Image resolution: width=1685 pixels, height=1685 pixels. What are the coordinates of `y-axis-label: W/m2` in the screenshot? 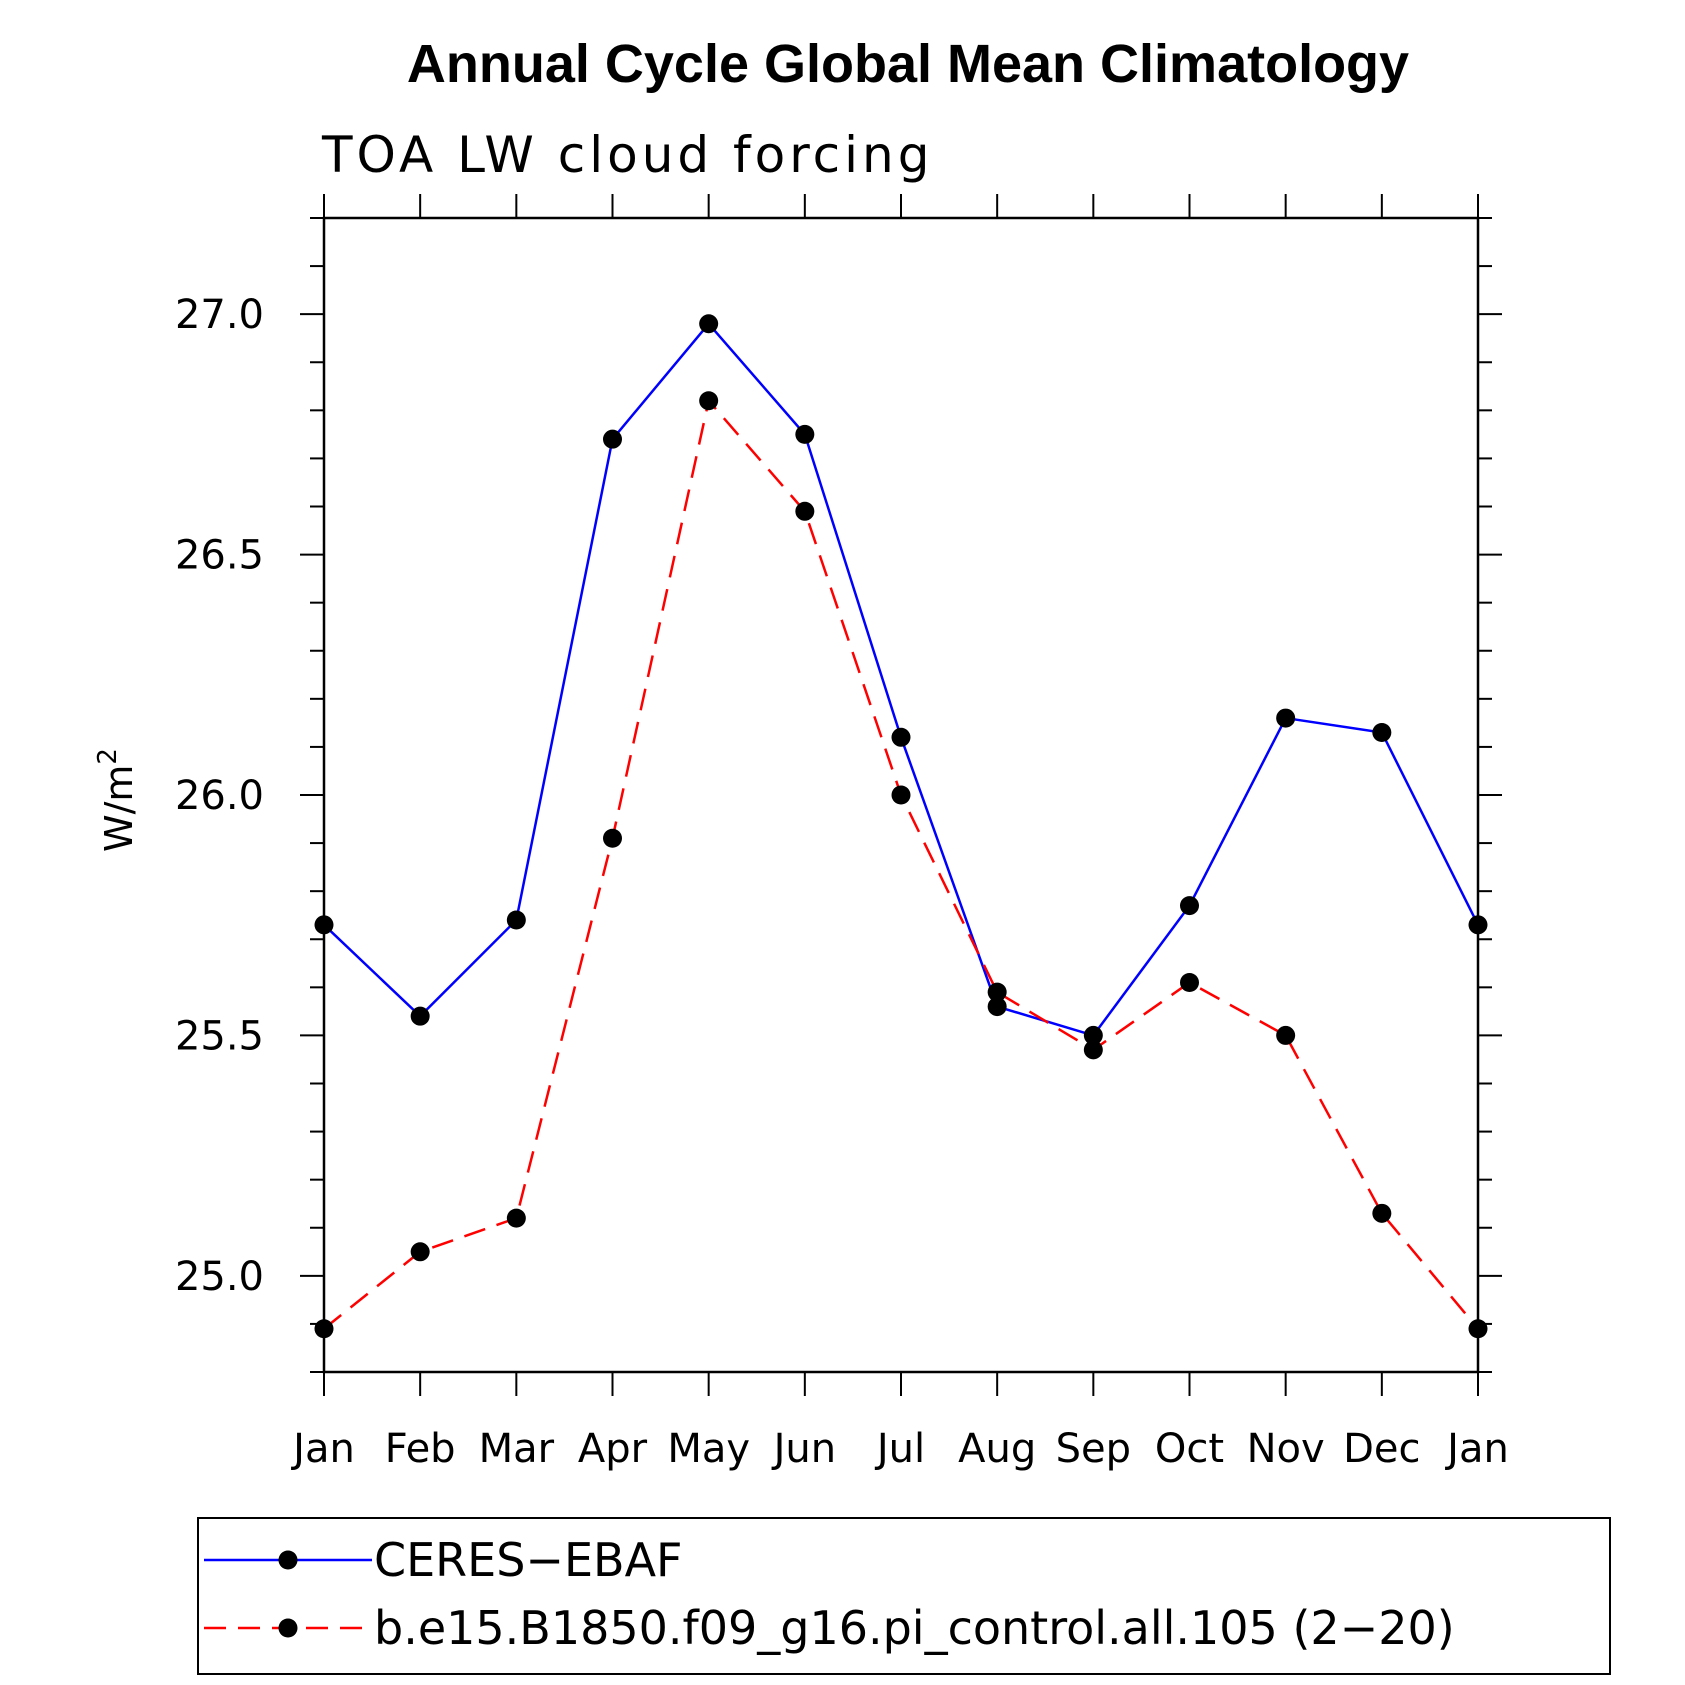 It's located at (117, 800).